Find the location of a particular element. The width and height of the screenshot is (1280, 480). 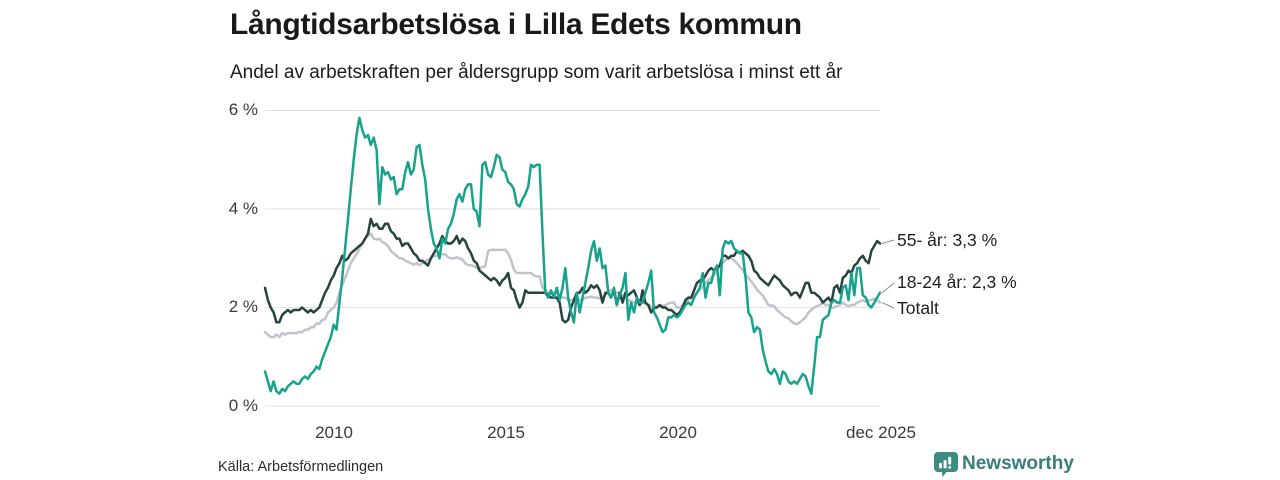

series-label-18-24: 18-24 år: 2,3 % is located at coordinates (957, 282).